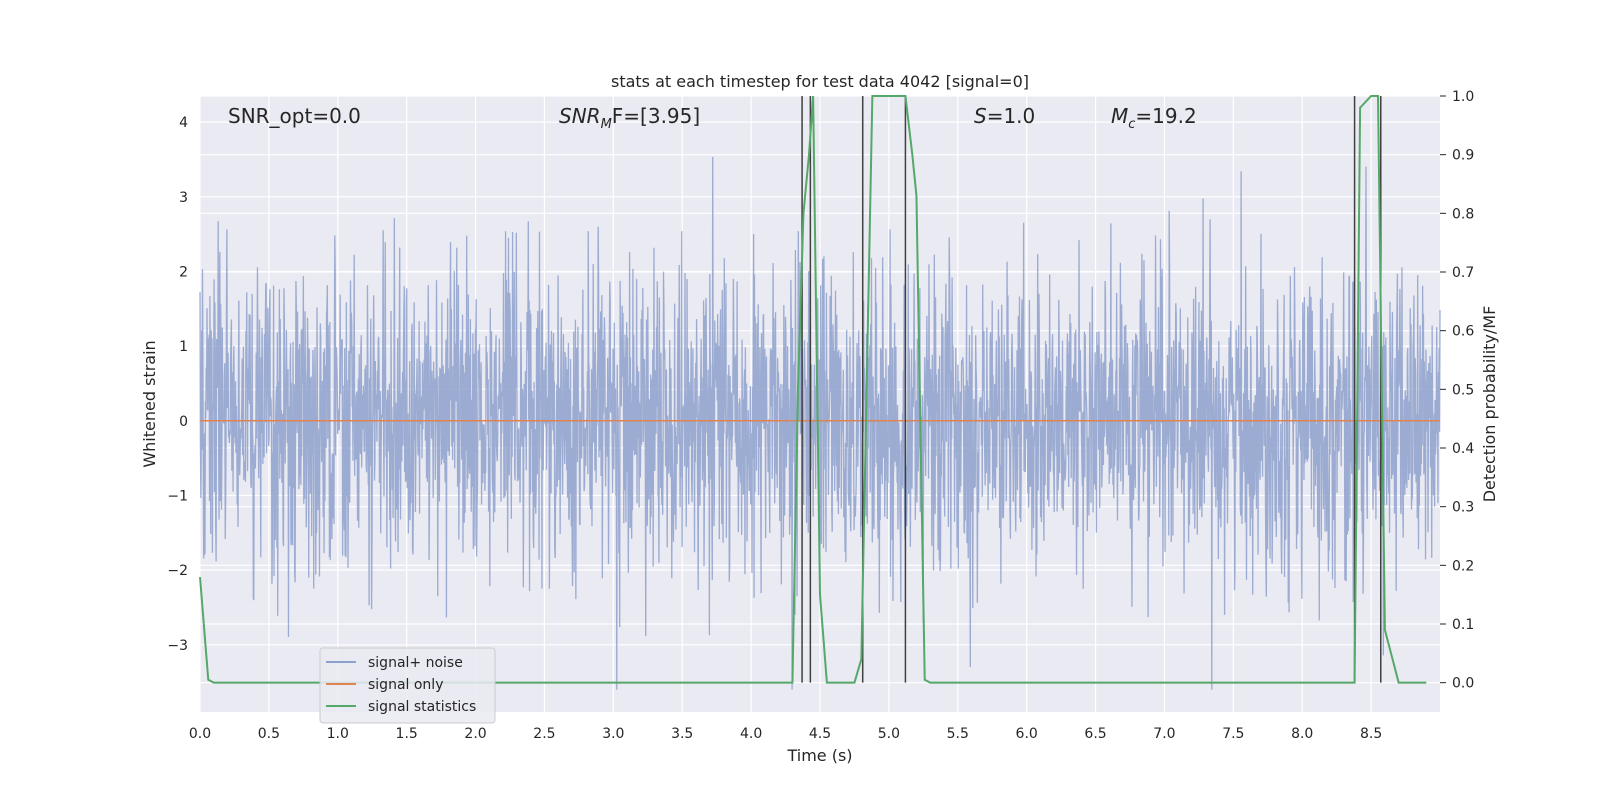 The height and width of the screenshot is (800, 1600). I want to click on y-right-tick-label: 0.1, so click(1463, 625).